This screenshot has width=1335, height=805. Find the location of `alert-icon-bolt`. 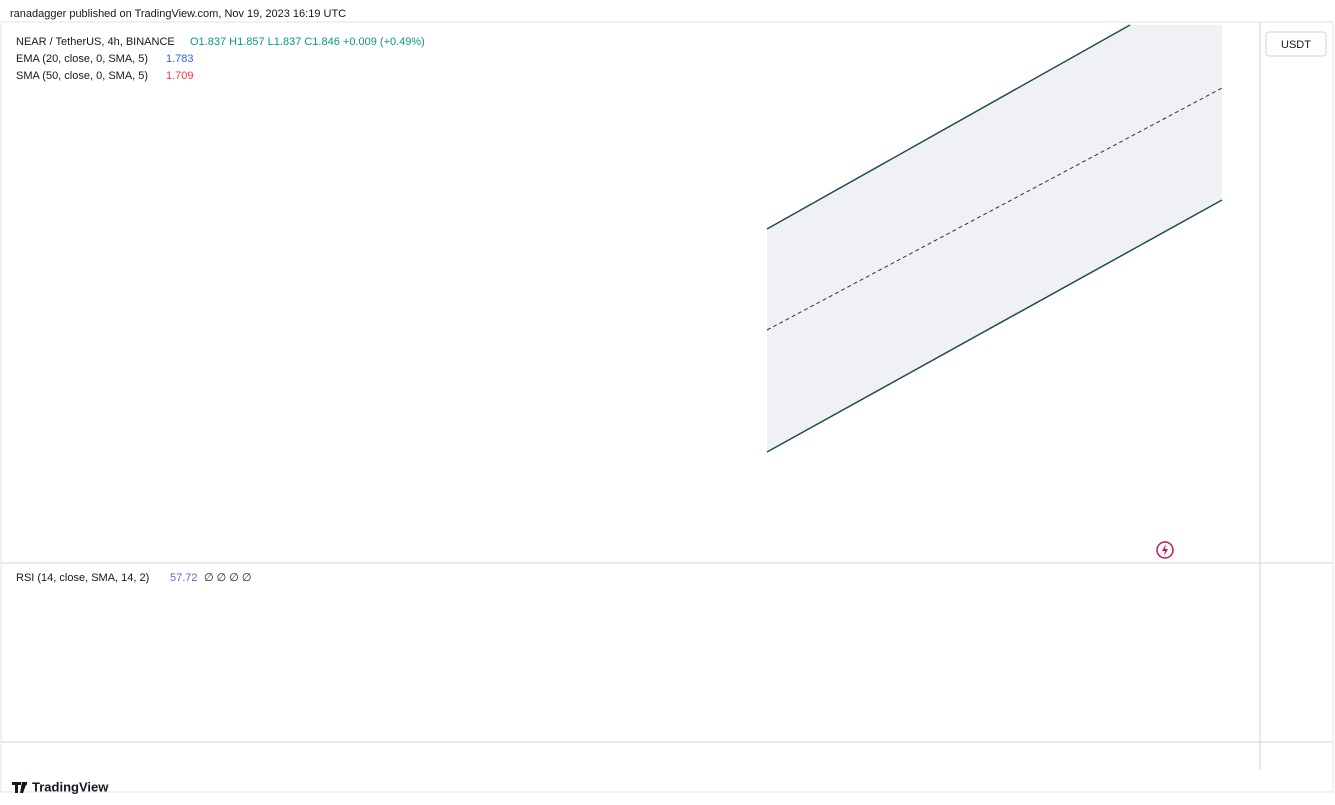

alert-icon-bolt is located at coordinates (1165, 550).